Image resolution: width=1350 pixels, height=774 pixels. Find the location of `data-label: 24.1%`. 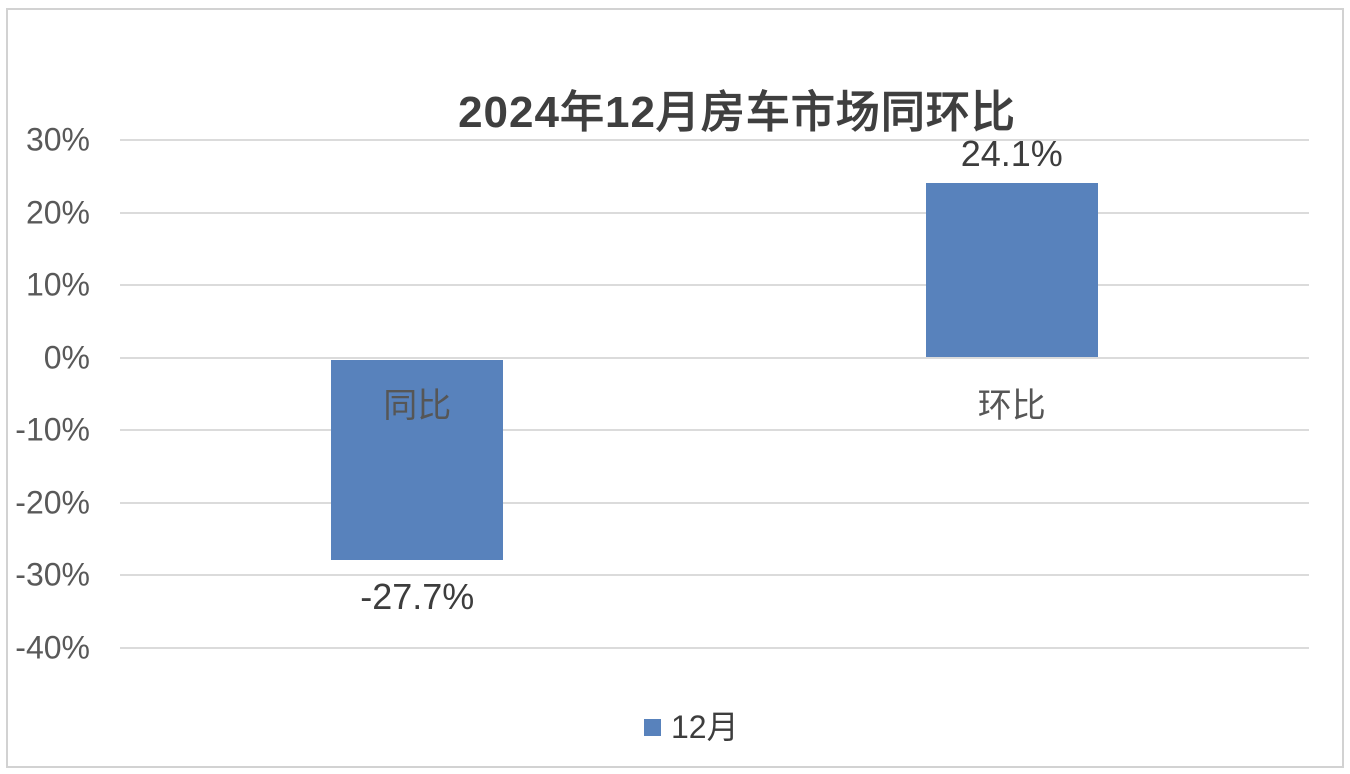

data-label: 24.1% is located at coordinates (1011, 153).